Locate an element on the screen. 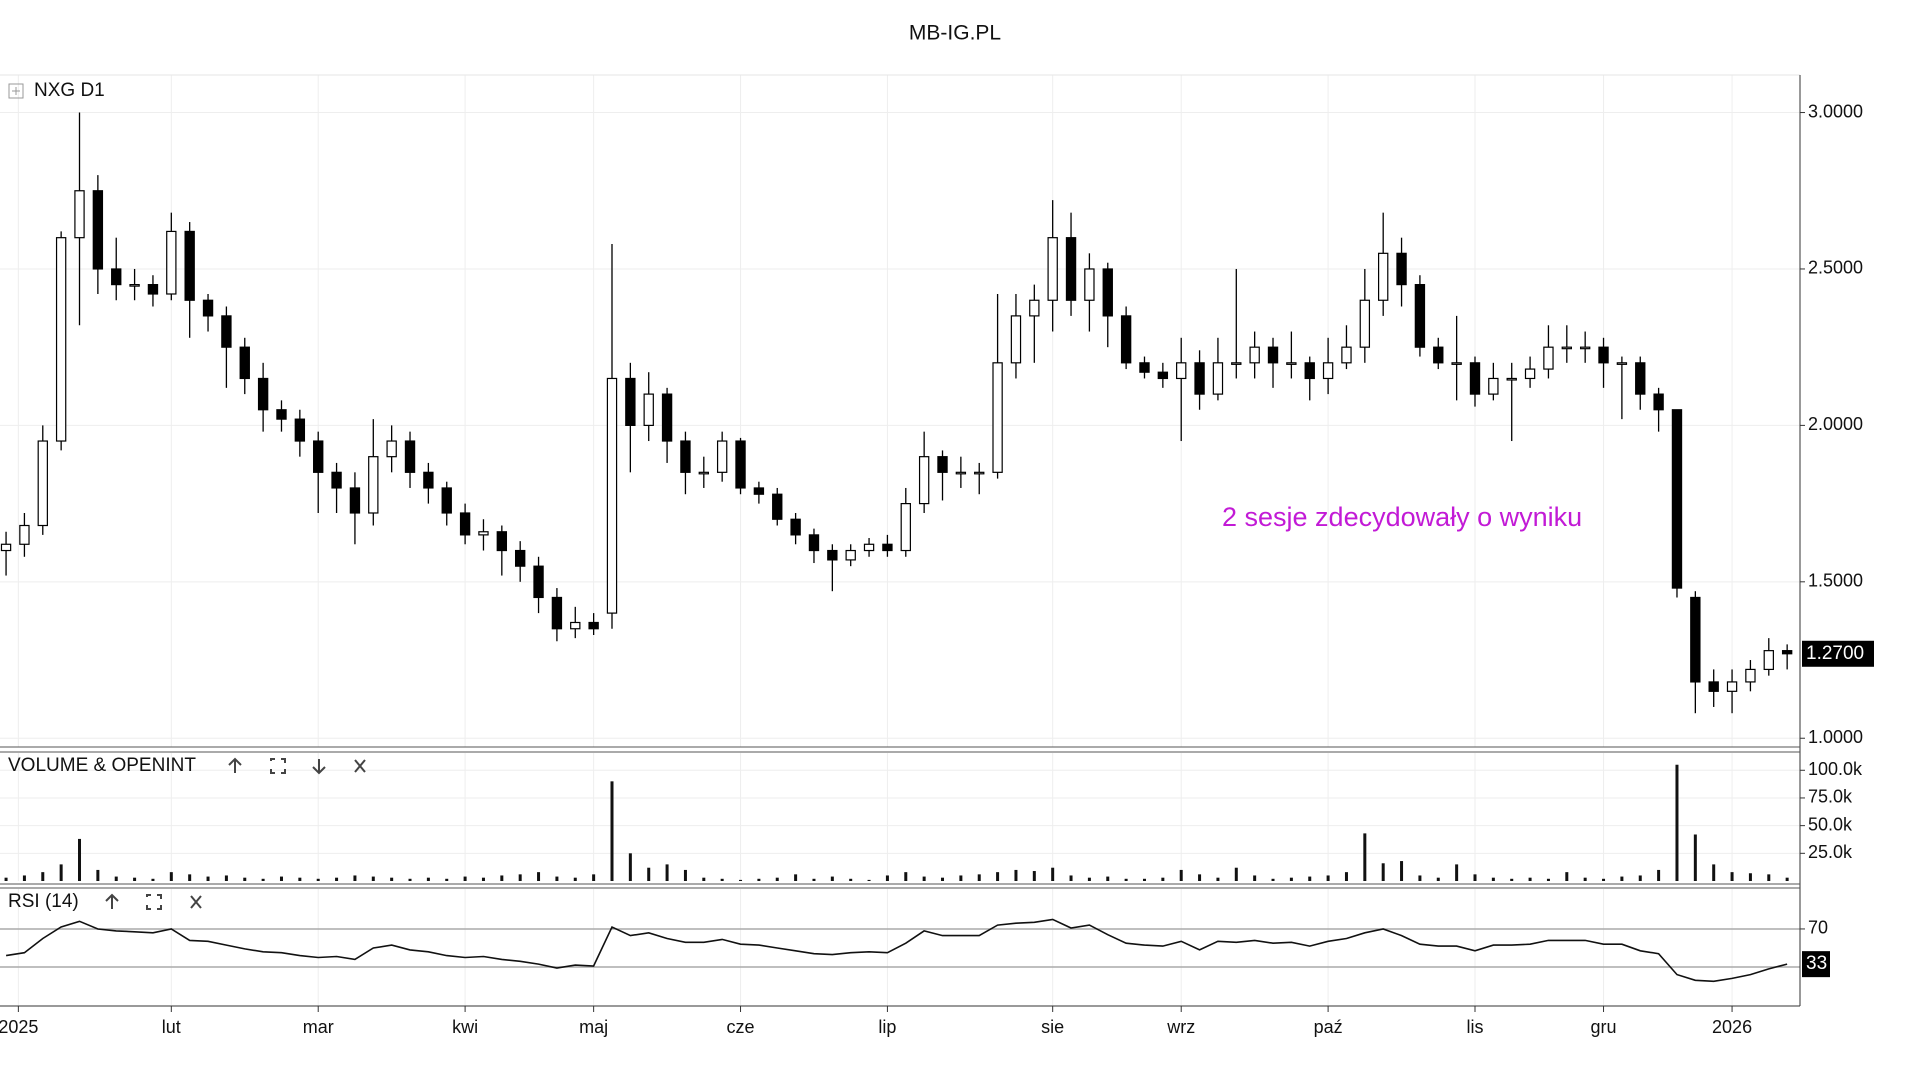 The height and width of the screenshot is (1080, 1920). x-tick-label: cze is located at coordinates (741, 1027).